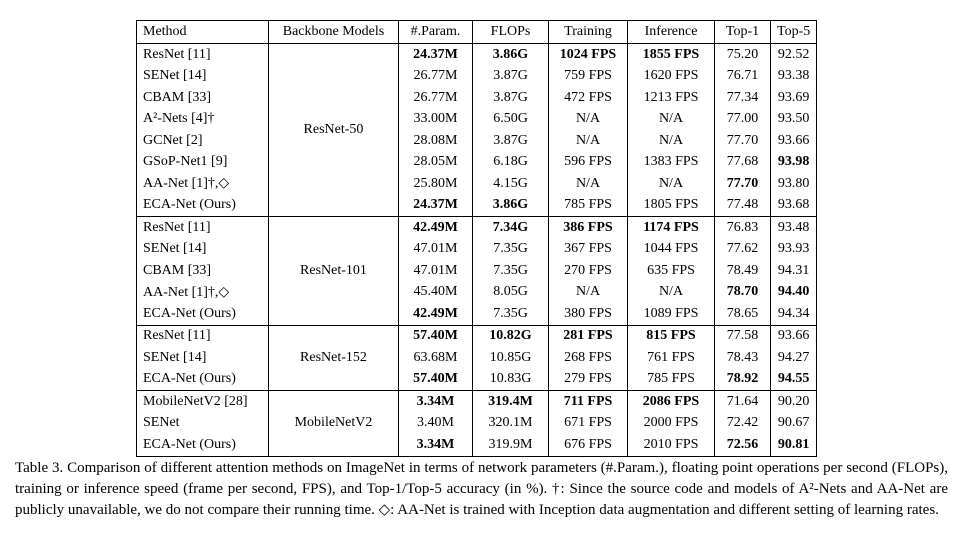  What do you see at coordinates (477, 292) in the screenshot?
I see `table-row: AA-Net [1]†,◇ 45.40M 8.05G N/A N/A 78.70 94.40` at bounding box center [477, 292].